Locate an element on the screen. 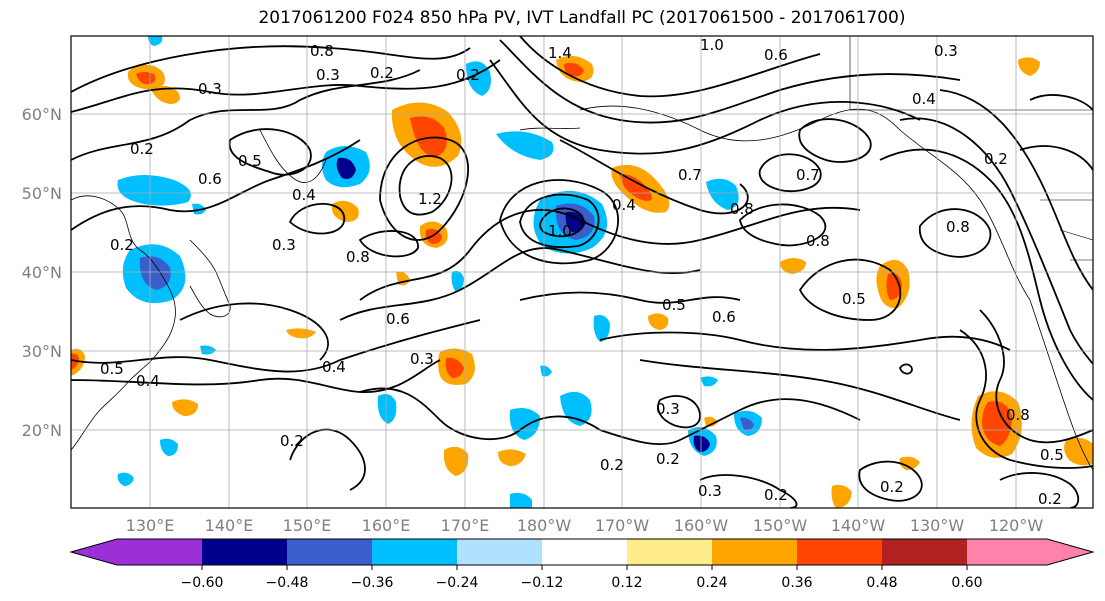 This screenshot has width=1105, height=601. lon-label: 170°W is located at coordinates (622, 525).